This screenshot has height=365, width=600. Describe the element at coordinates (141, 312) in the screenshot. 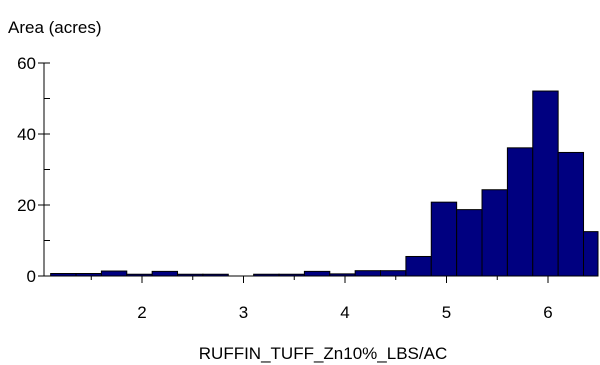

I see `x-tick-label-2: 2` at that location.